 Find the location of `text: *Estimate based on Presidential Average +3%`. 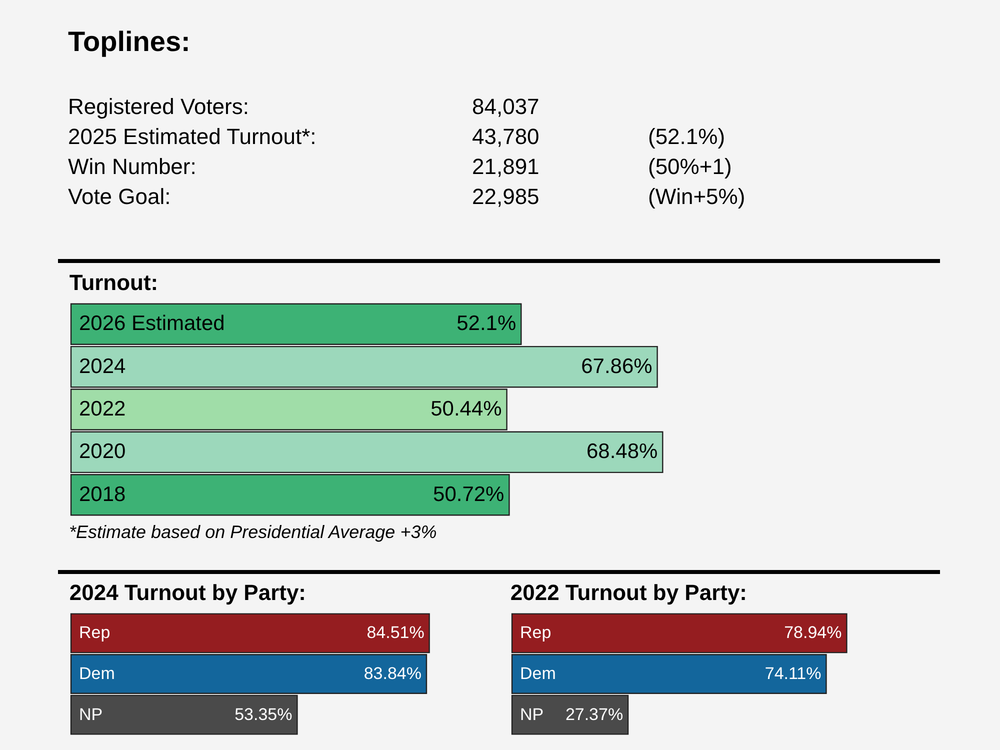

text: *Estimate based on Presidential Average +3% is located at coordinates (253, 532).